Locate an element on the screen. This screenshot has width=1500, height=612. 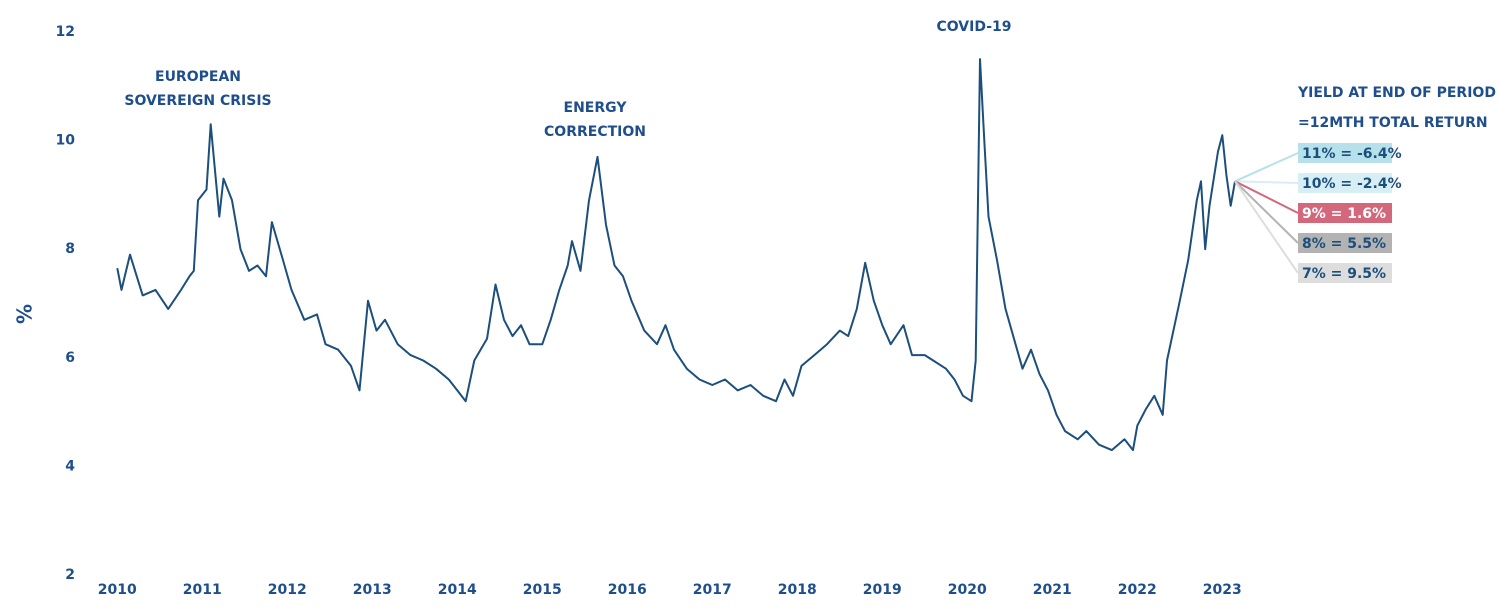
y-tick-label: 10 is located at coordinates (66, 141).